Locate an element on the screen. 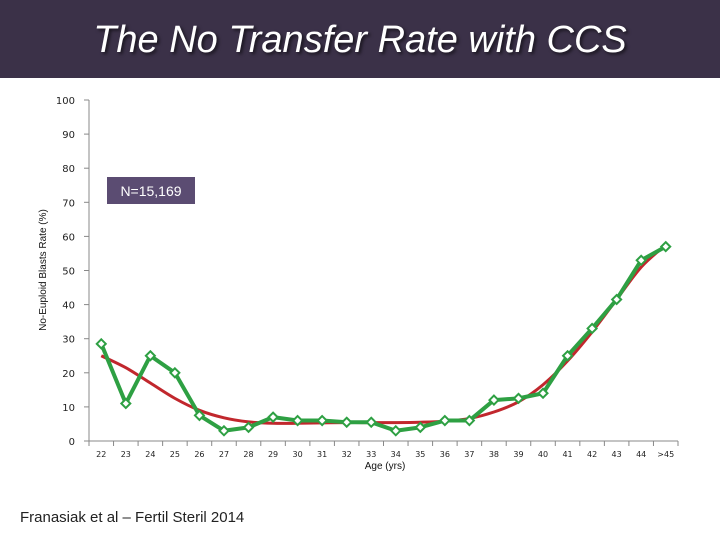  y-tick-label: 10 is located at coordinates (68, 408).